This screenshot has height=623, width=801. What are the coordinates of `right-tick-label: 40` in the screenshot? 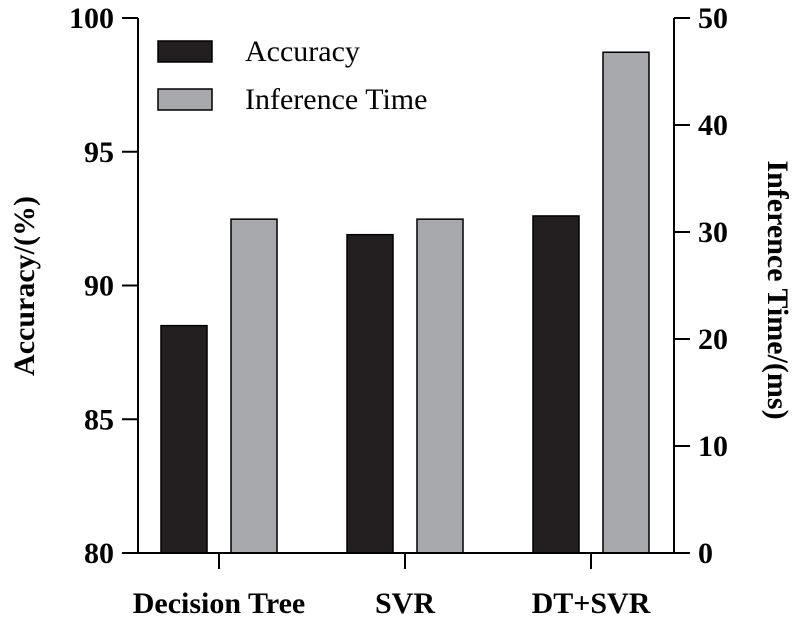 It's located at (713, 125).